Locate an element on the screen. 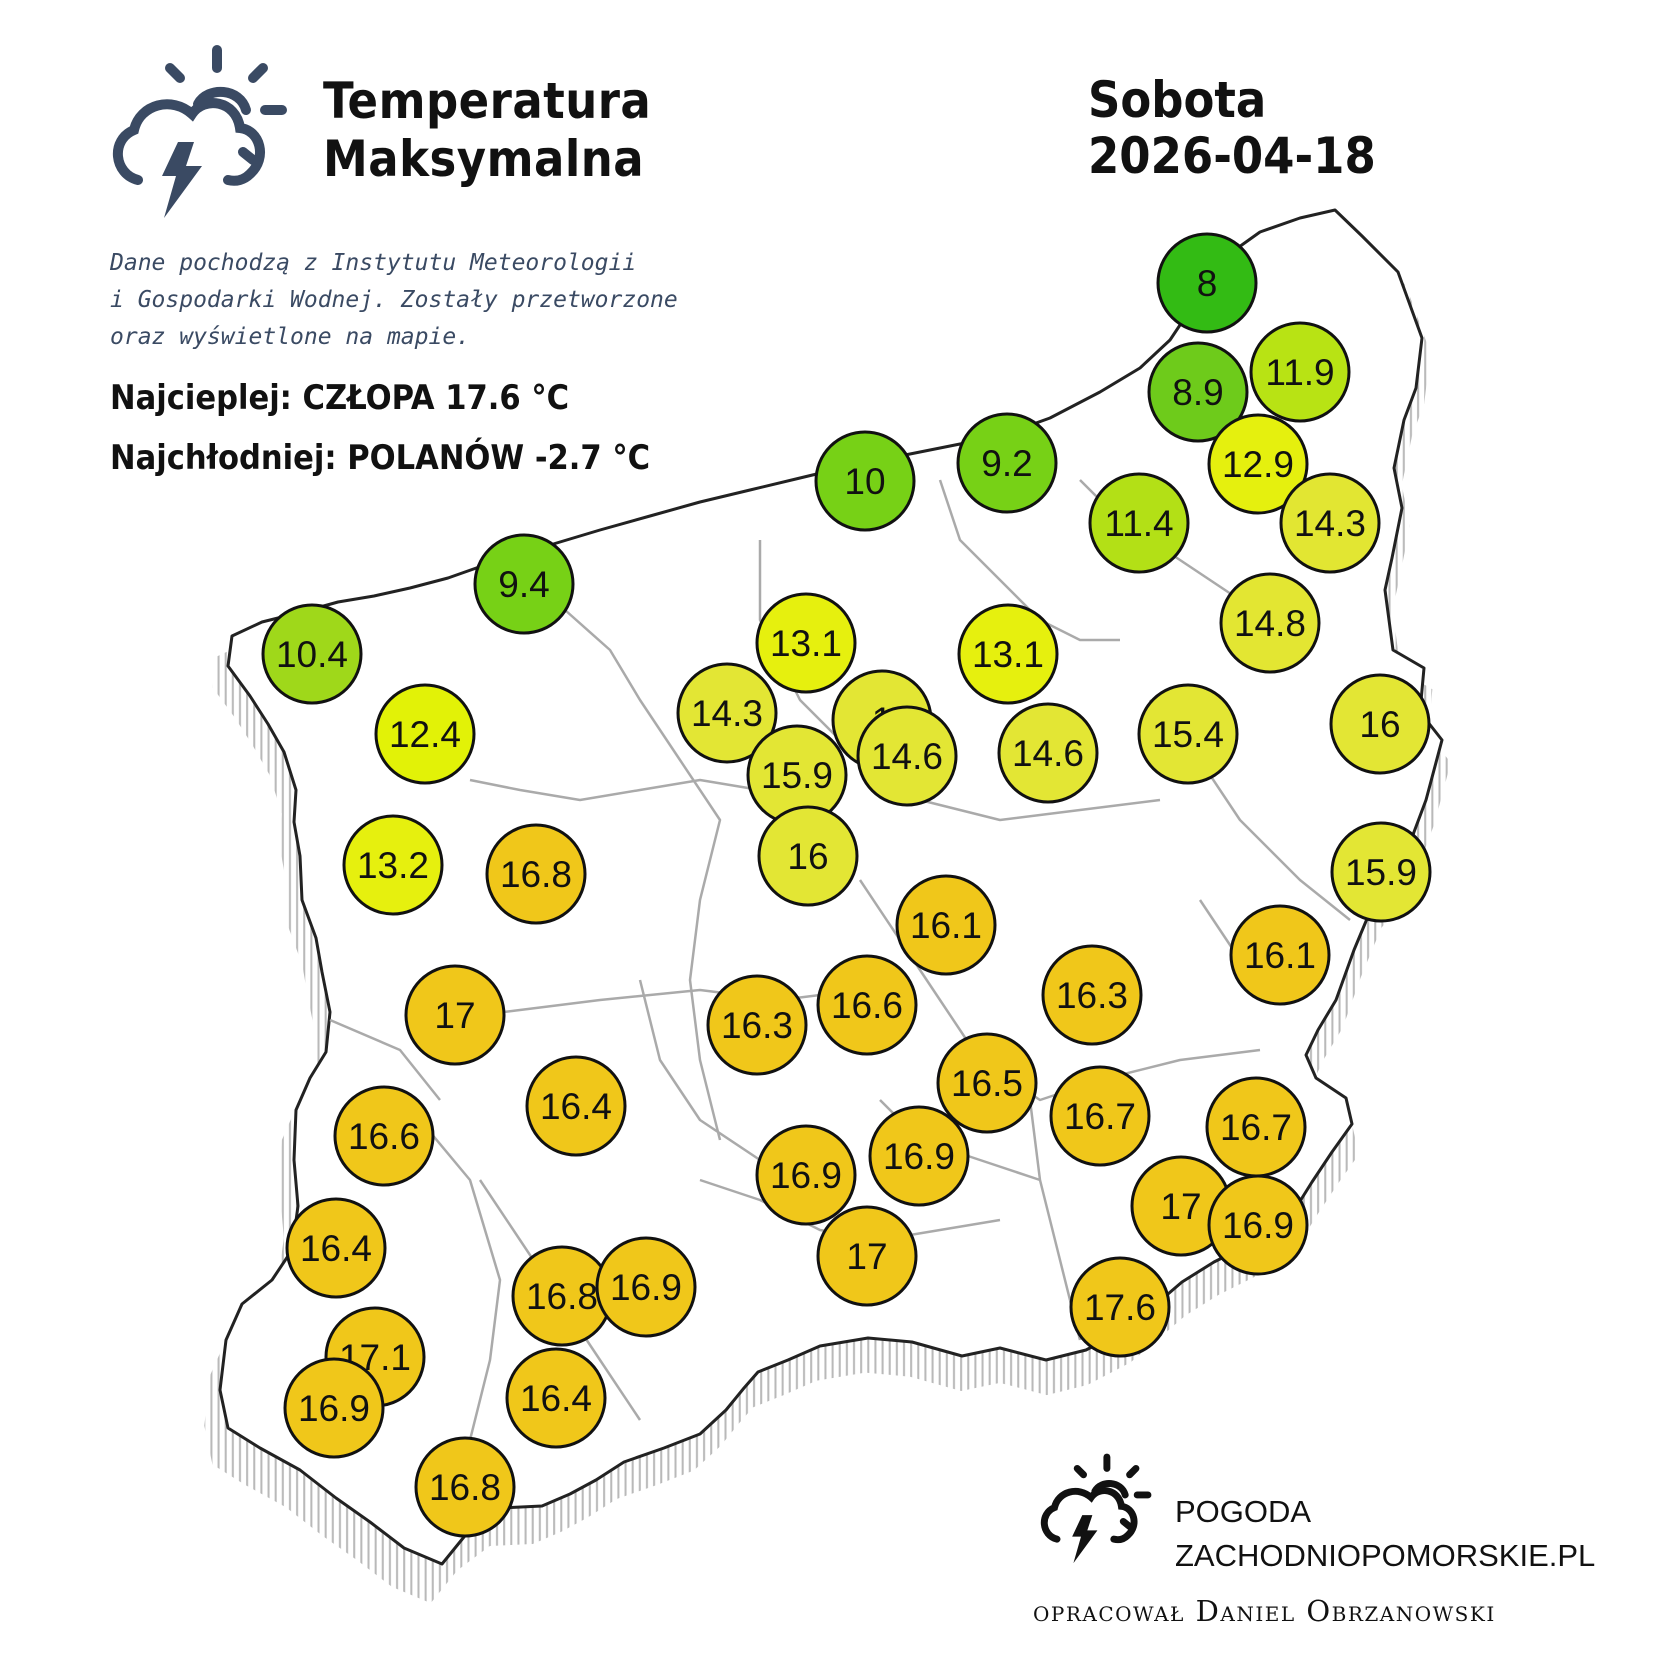 The height and width of the screenshot is (1680, 1680). station-marker: 9.4 is located at coordinates (524, 584).